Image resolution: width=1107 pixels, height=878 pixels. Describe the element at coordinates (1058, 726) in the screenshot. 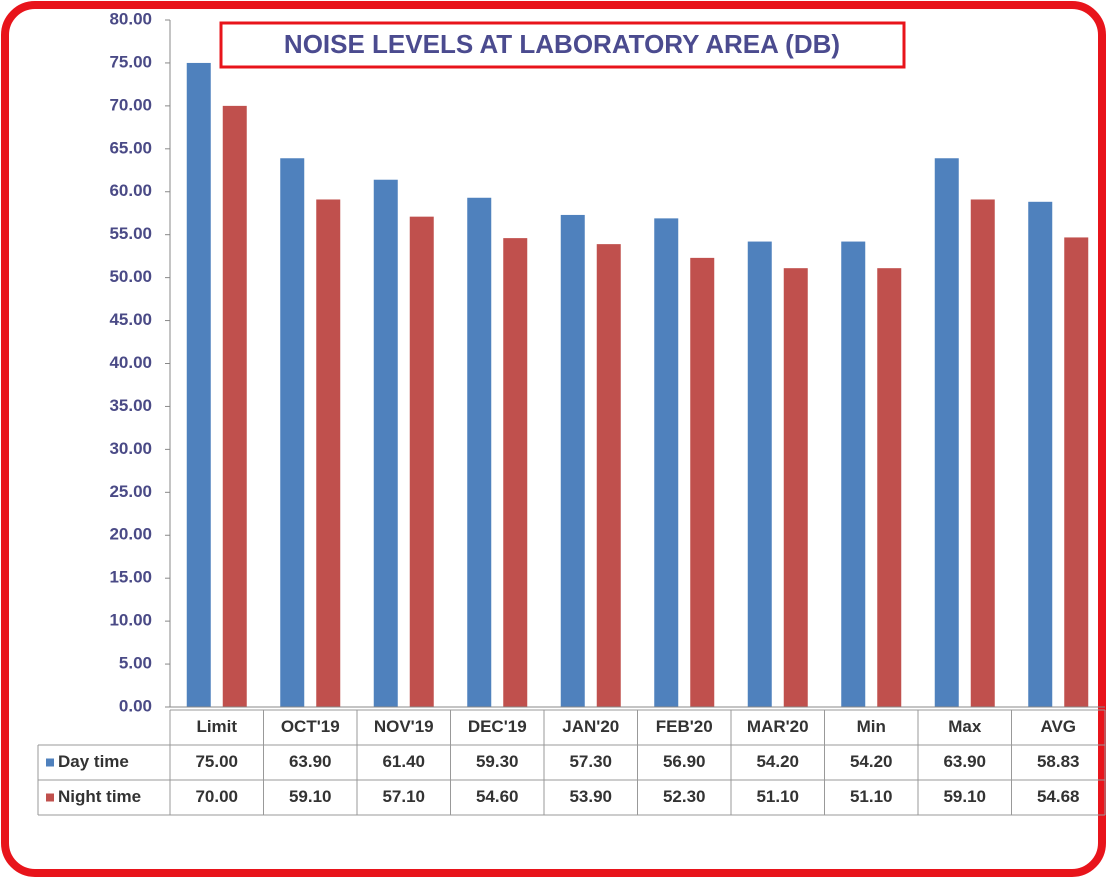

I see `x-tick-label: AVG` at that location.